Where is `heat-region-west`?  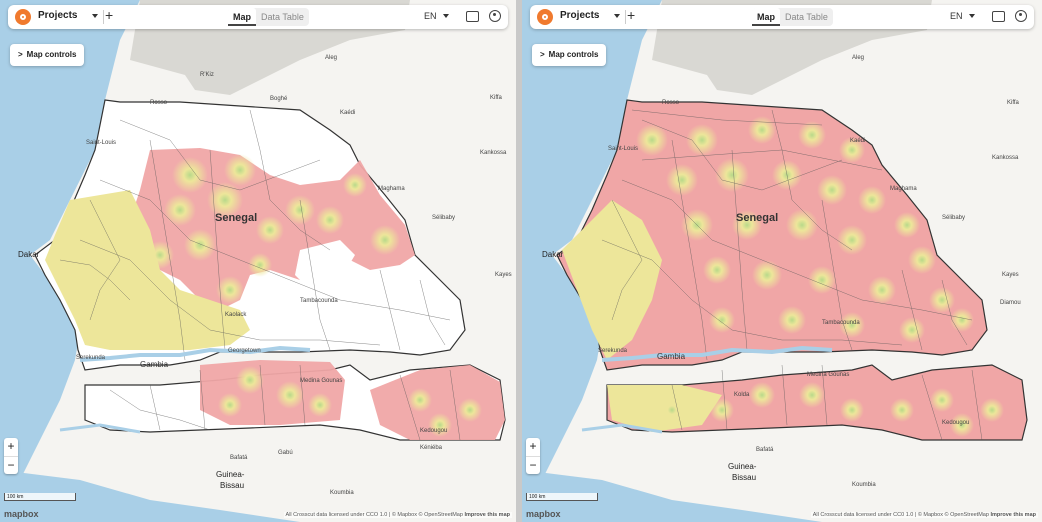
heat-region-west is located at coordinates (147, 270).